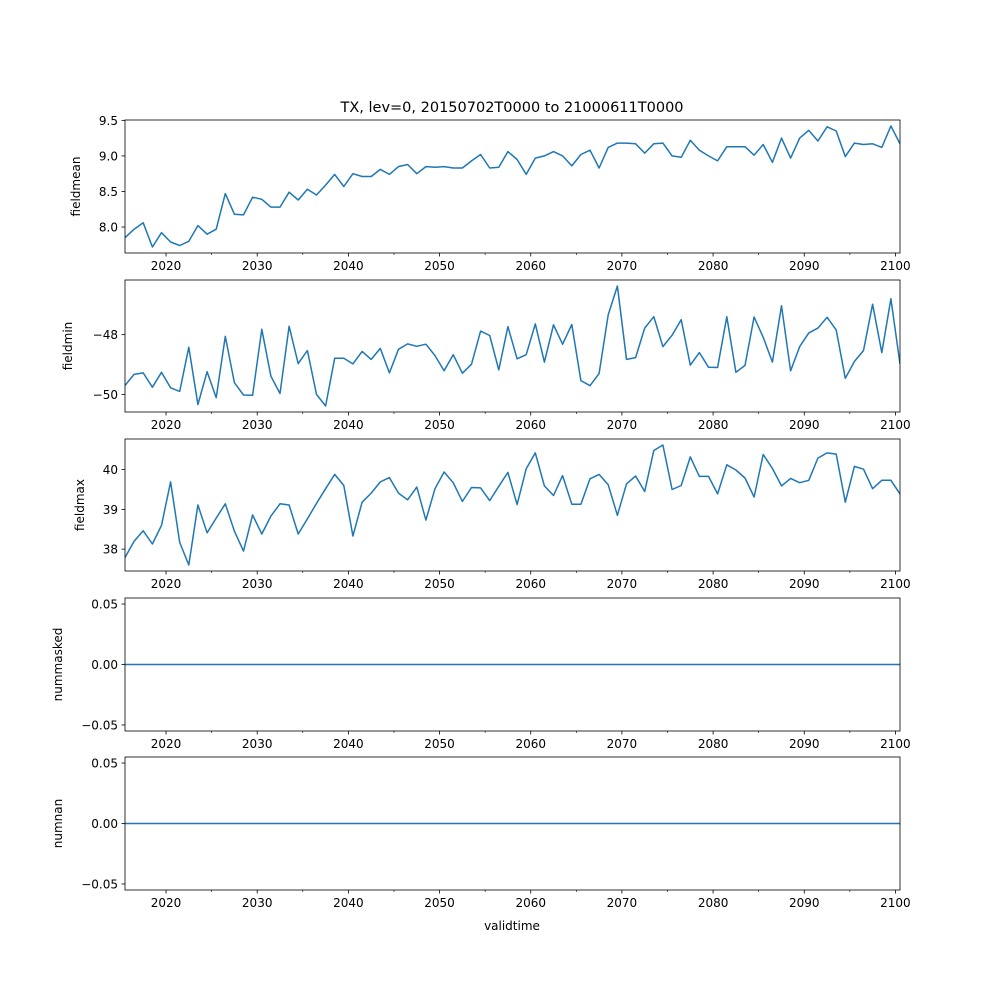  I want to click on y-tick-label: 40, so click(110, 470).